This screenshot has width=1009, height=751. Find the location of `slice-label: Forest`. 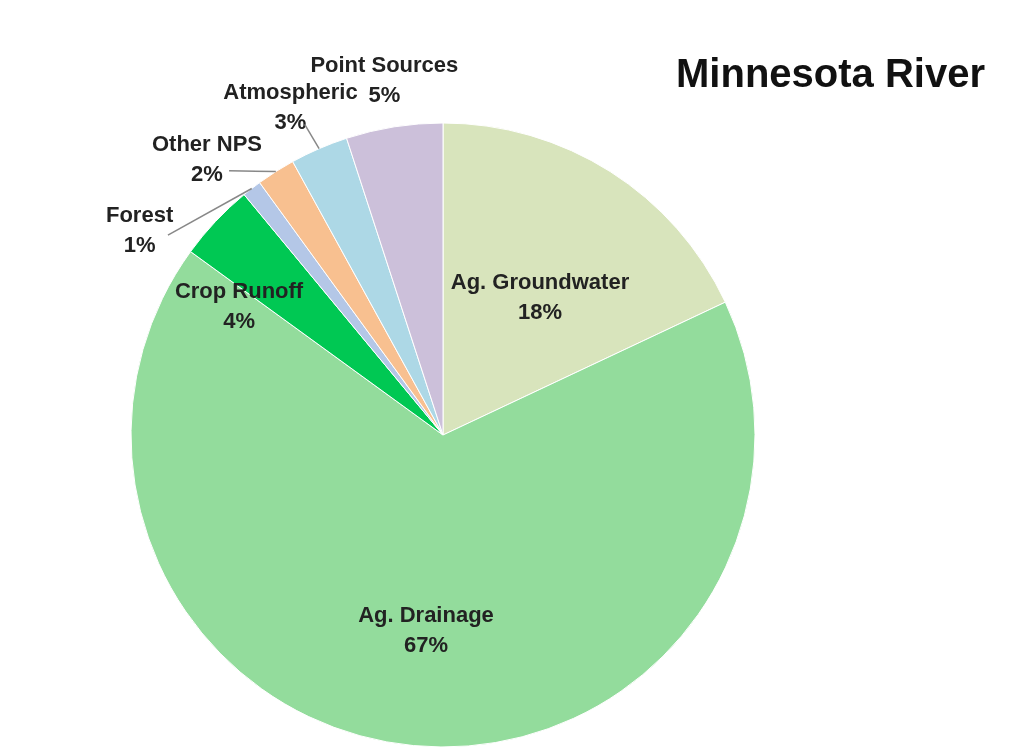

slice-label: Forest is located at coordinates (139, 214).